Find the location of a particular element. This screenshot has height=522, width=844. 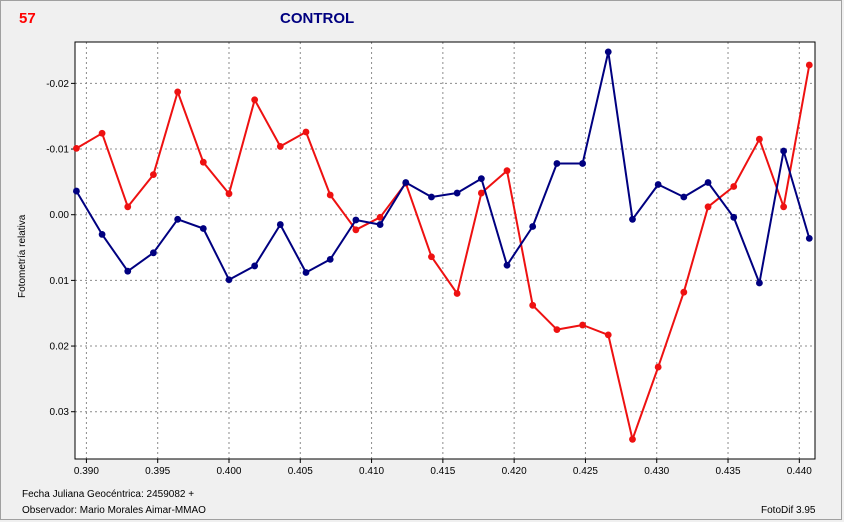

x-tick-label: 0.420 is located at coordinates (514, 471).